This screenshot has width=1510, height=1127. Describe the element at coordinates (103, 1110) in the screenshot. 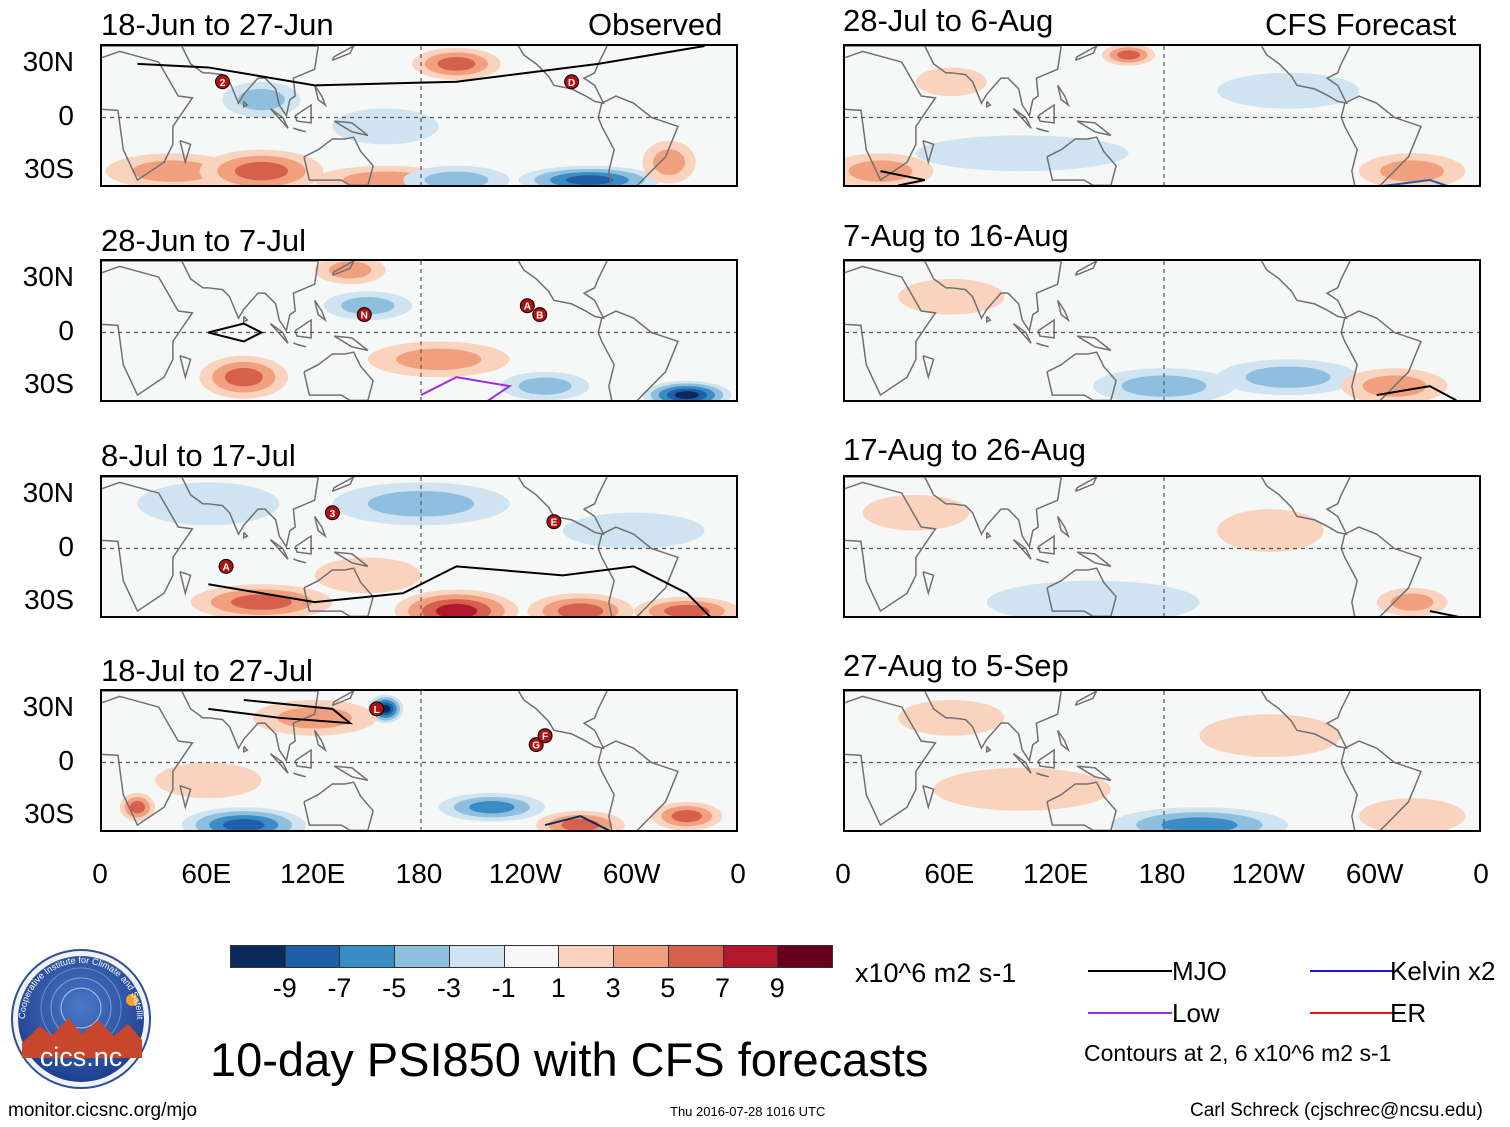

I see `footer-url: monitor.cicsnc.org/mjo` at that location.